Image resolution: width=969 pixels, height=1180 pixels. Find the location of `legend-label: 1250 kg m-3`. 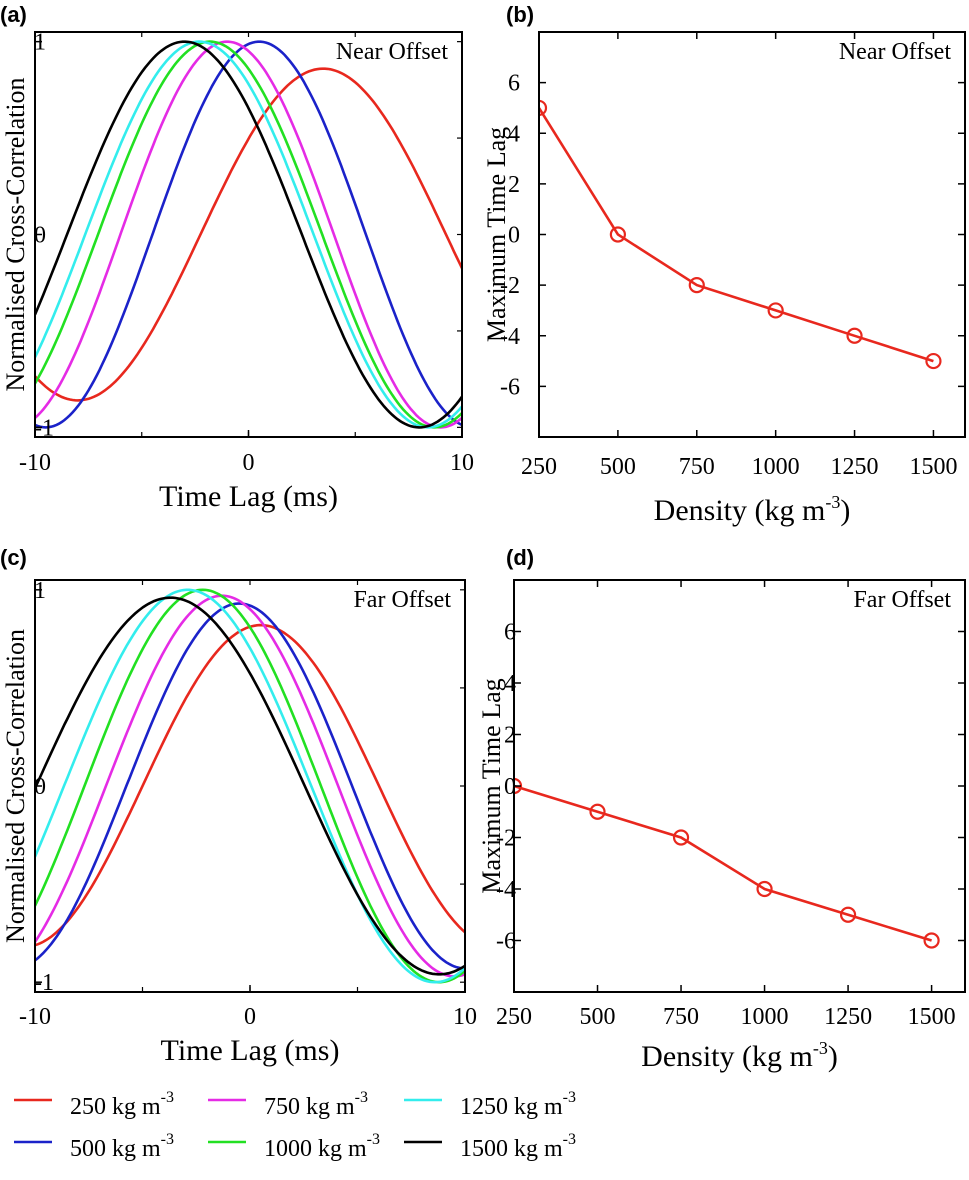

legend-label: 1250 kg m-3 is located at coordinates (518, 1104).